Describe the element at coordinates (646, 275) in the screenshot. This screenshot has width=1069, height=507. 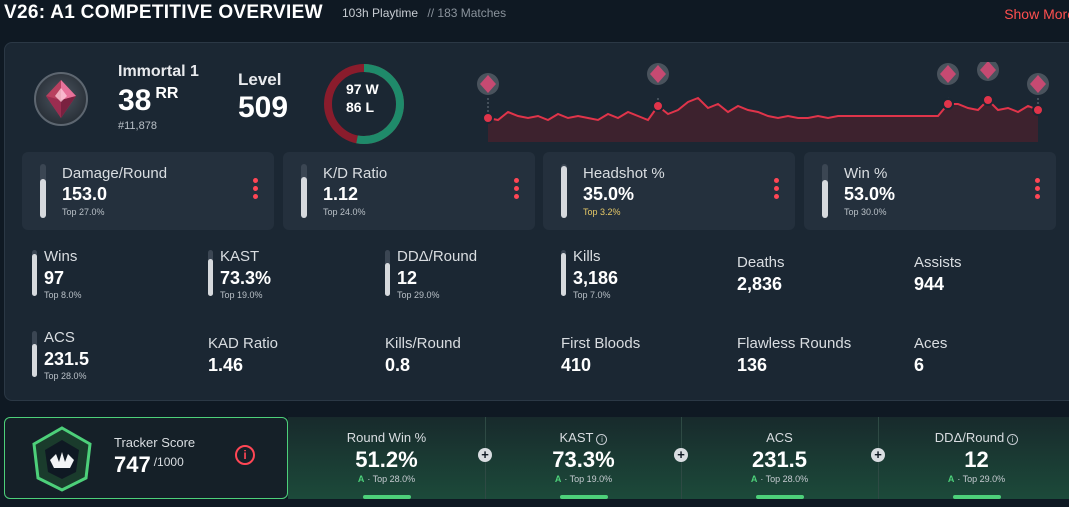
I see `stat-item: Kills 3,186 Top 7.0%` at that location.